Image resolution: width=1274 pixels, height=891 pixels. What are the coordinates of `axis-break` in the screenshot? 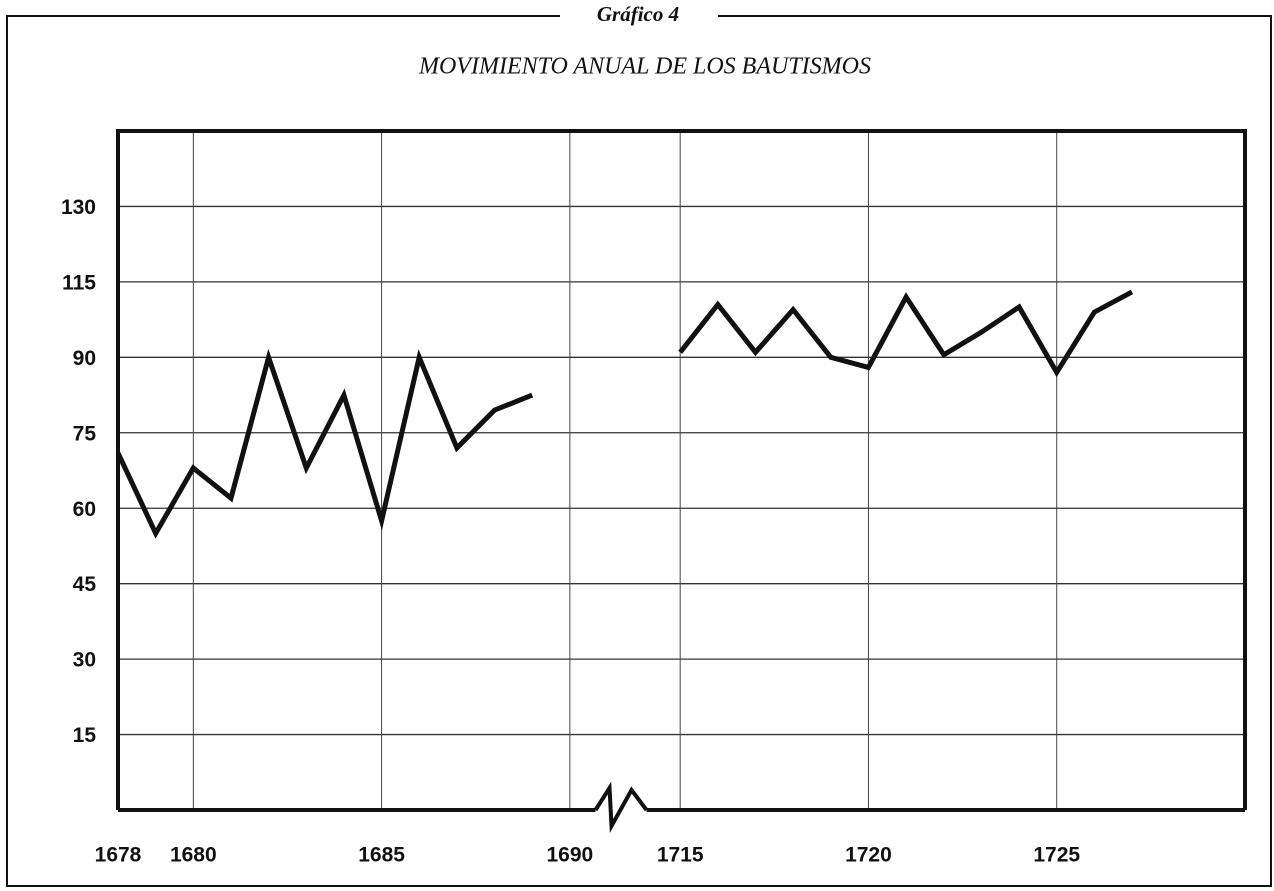 It's located at (621, 807).